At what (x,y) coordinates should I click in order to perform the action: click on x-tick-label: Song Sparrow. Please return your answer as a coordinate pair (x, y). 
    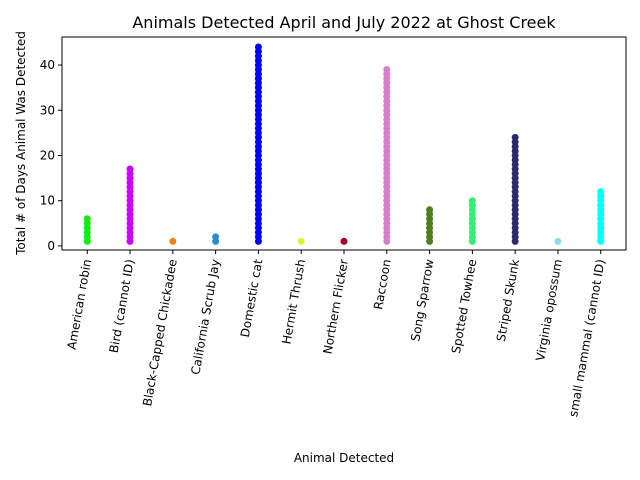
    Looking at the image, I should click on (422, 300).